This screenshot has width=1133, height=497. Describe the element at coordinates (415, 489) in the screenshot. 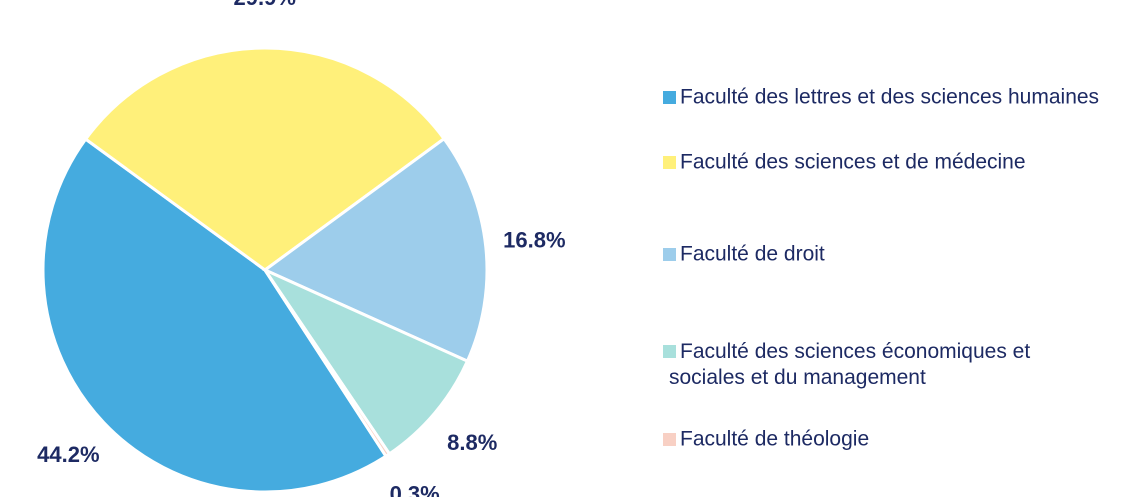

I see `data-label: 0.3%` at that location.